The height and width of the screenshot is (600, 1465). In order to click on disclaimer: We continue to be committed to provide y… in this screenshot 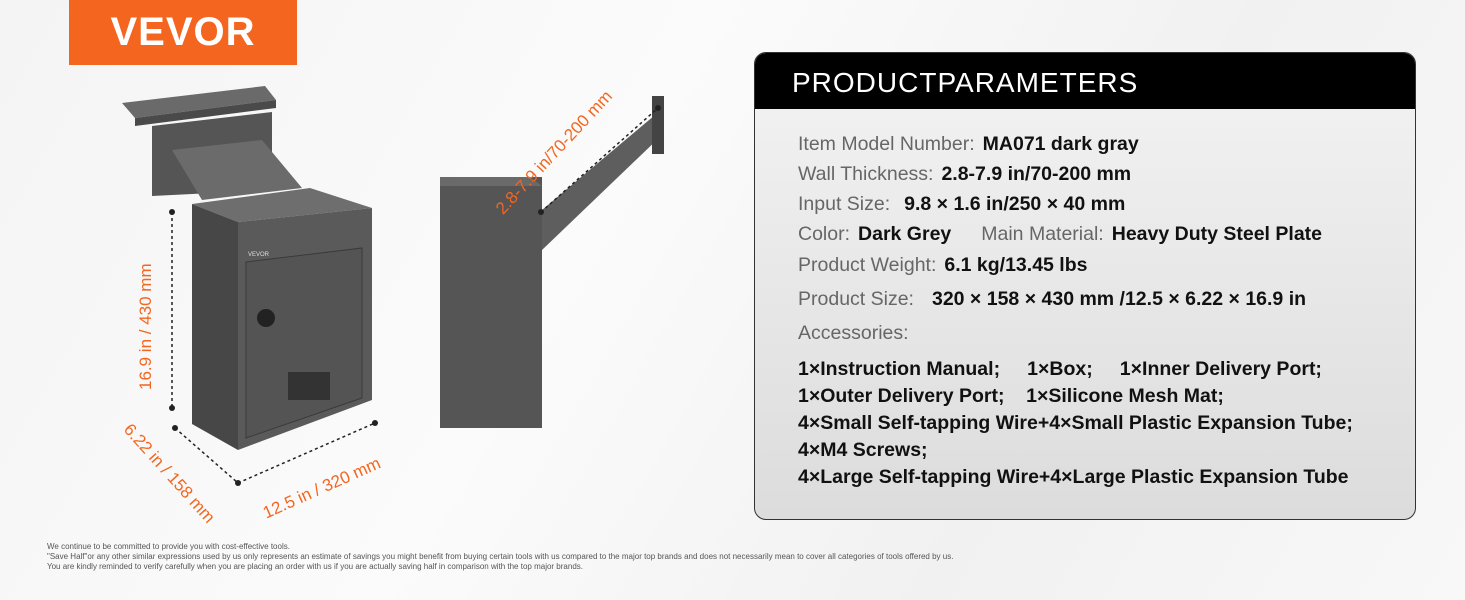, I will do `click(500, 557)`.